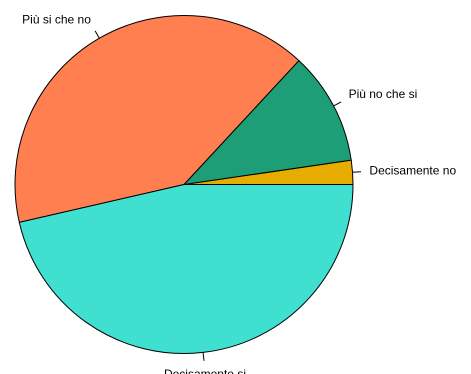 The image size is (471, 374). Describe the element at coordinates (412, 170) in the screenshot. I see `slice-label-1: Decisamente no` at that location.